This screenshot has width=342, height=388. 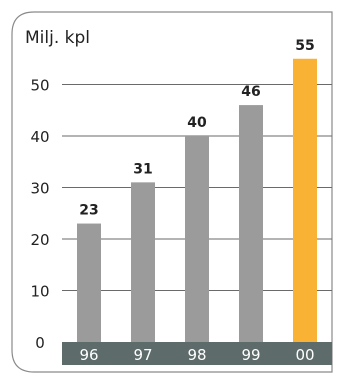 What do you see at coordinates (39, 189) in the screenshot?
I see `y-tick-label: 30` at bounding box center [39, 189].